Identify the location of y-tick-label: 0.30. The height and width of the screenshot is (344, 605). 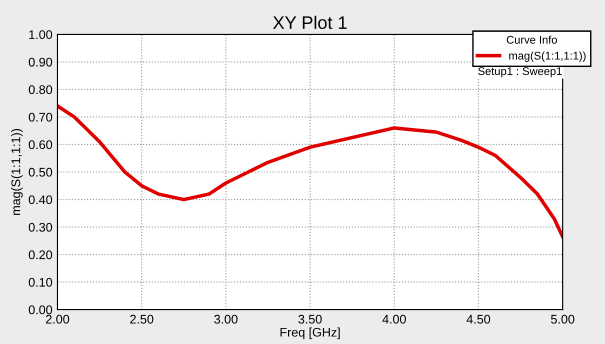
(40, 227).